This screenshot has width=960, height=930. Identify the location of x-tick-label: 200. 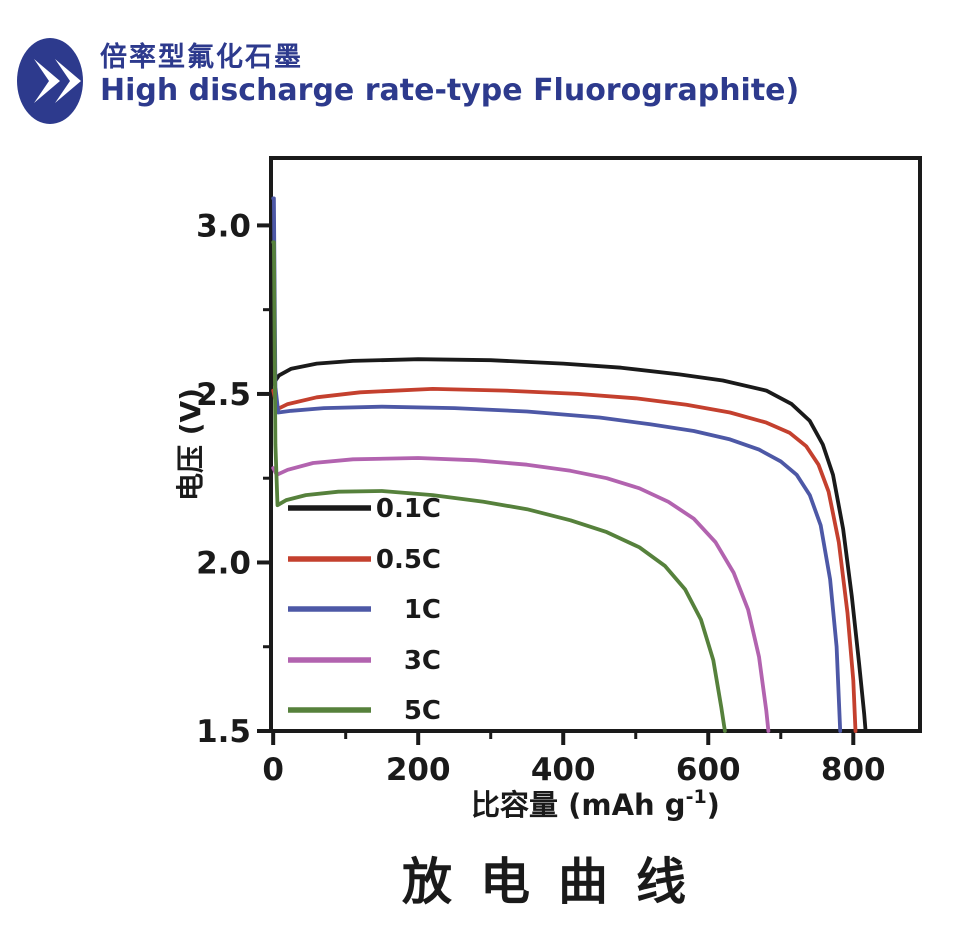
(418, 770).